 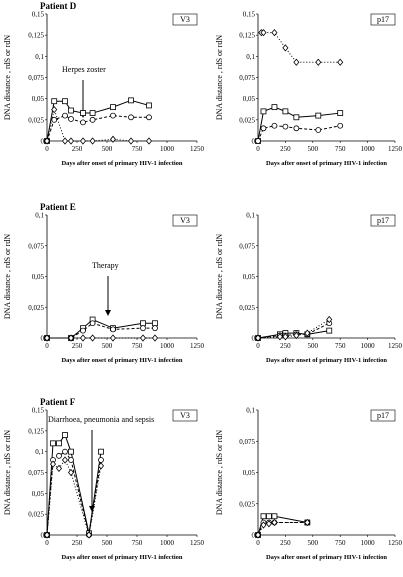 I want to click on arrow-head, so click(x=108, y=313).